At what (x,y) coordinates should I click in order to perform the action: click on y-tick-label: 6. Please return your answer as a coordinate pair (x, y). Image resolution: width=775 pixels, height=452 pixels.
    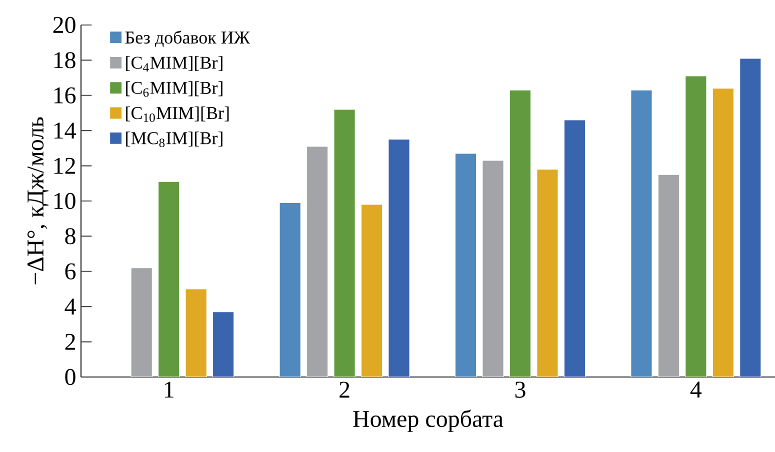
    Looking at the image, I should click on (70, 271).